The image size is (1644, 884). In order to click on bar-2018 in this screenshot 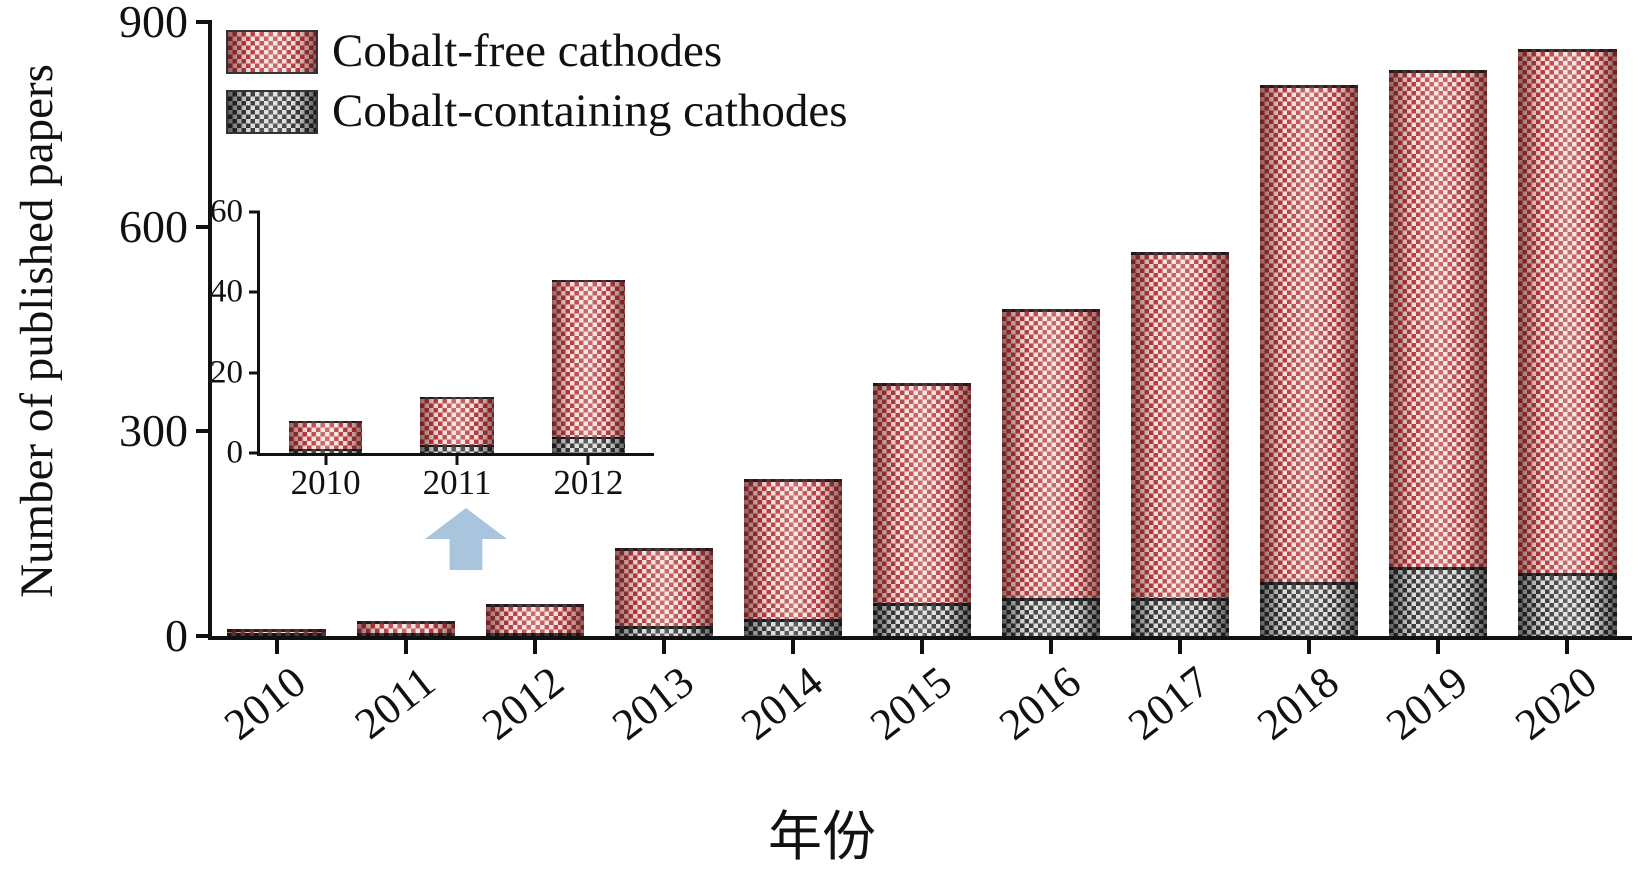, I will do `click(1309, 329)`.